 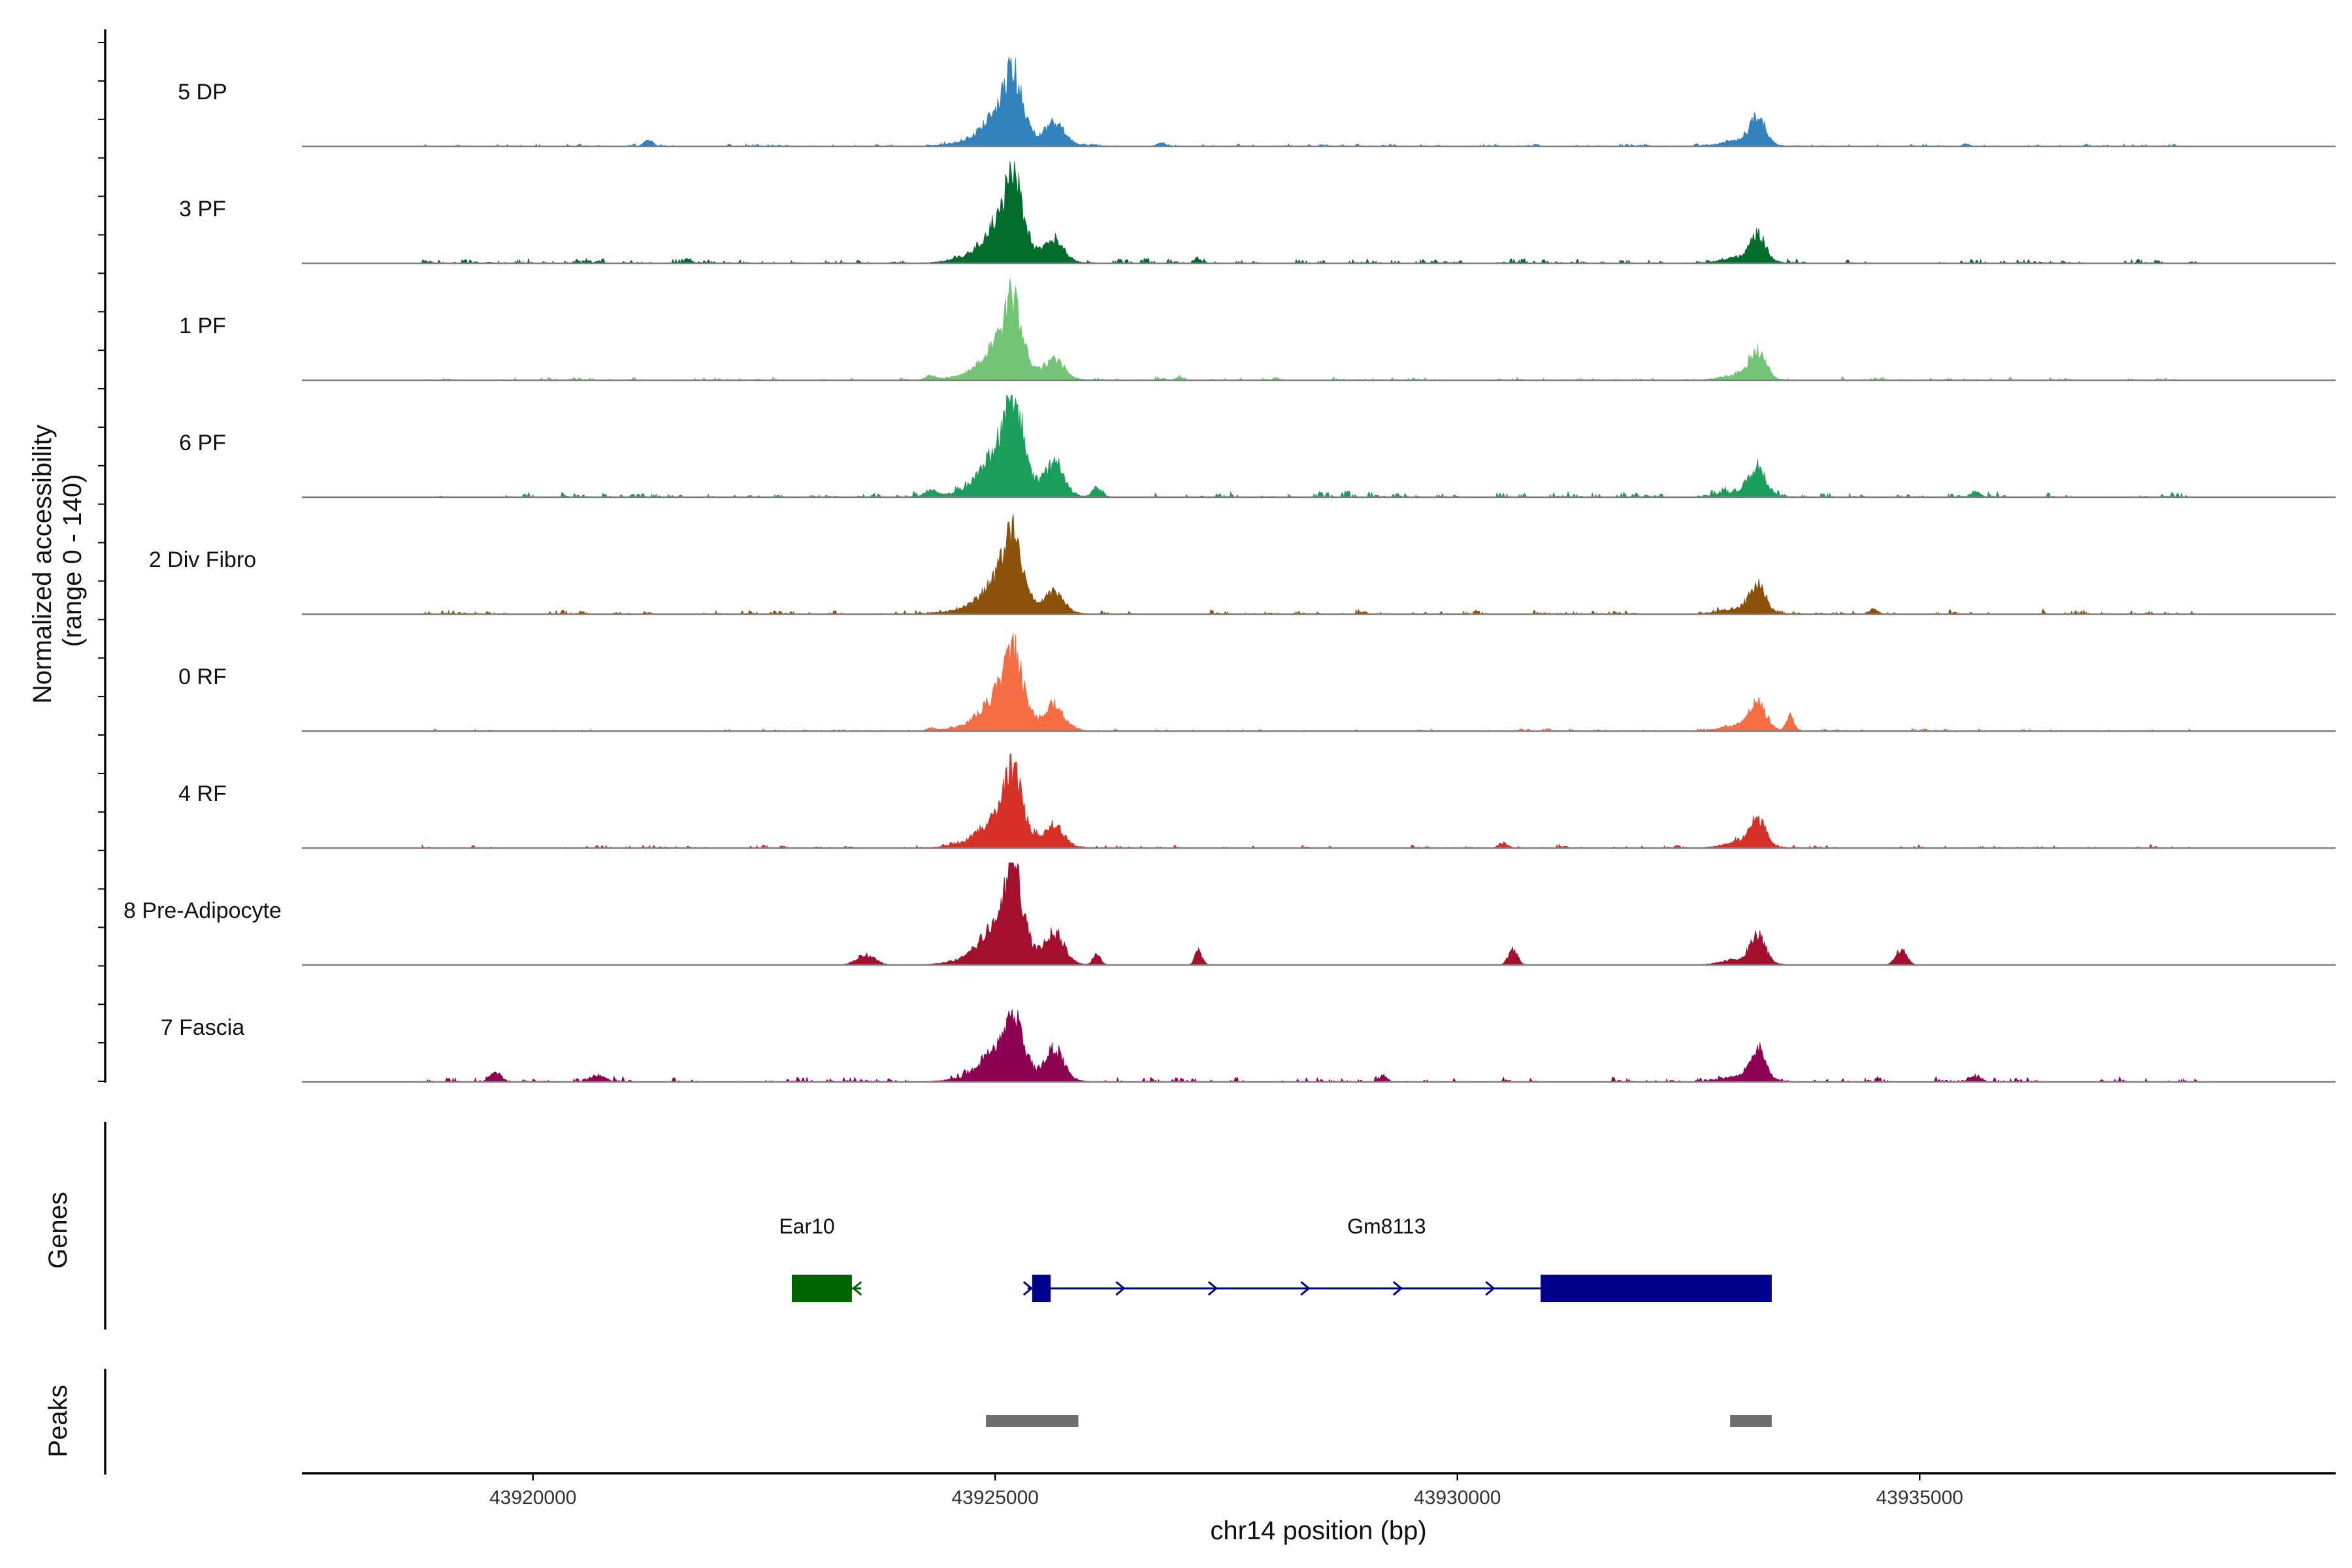 I want to click on track-1-pf: 1 PF, so click(x=1257, y=330).